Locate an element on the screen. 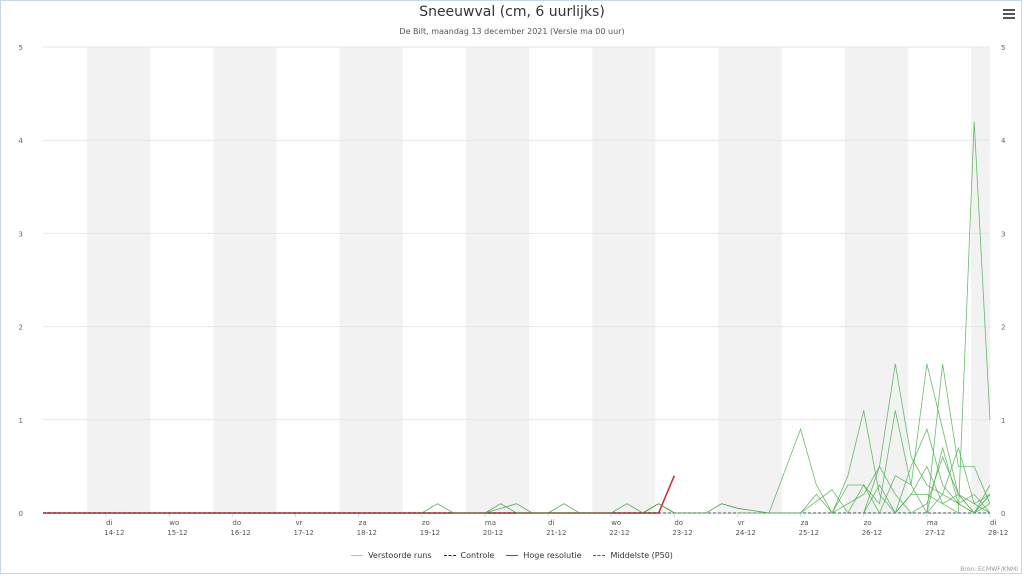  x-date-18-12: 18-12 is located at coordinates (367, 533).